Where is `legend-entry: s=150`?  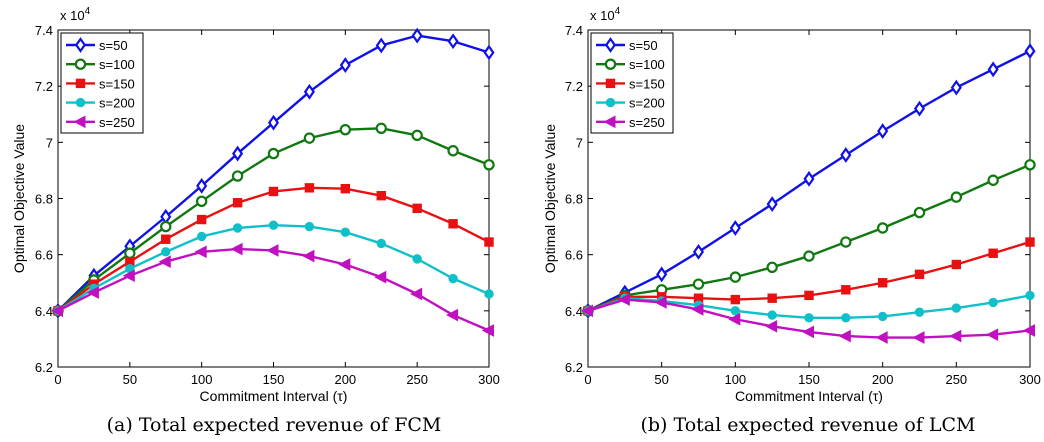
legend-entry: s=150 is located at coordinates (100, 83).